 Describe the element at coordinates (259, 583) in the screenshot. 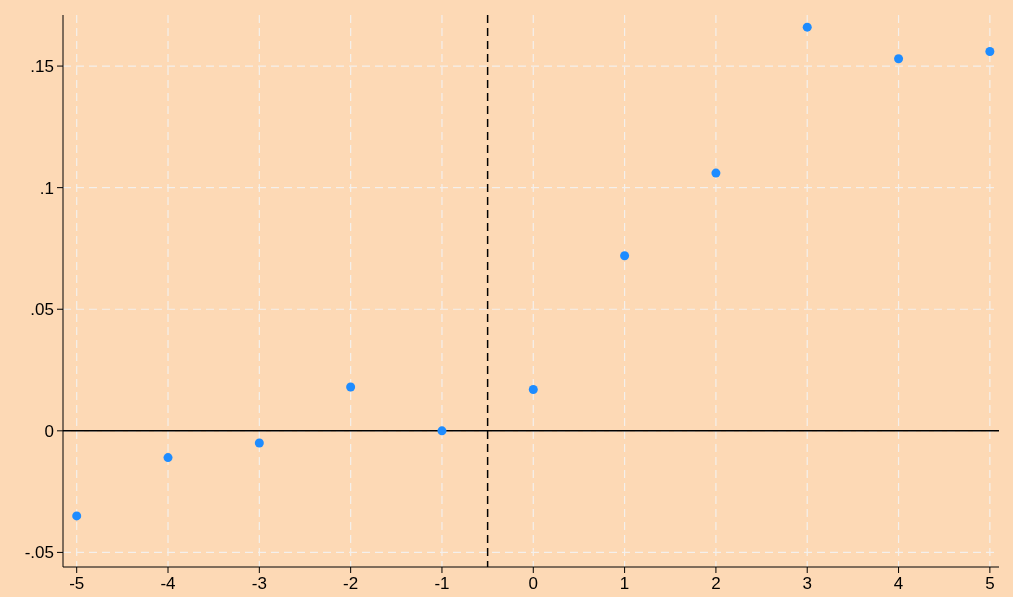

I see `x-tick-label: -3` at that location.